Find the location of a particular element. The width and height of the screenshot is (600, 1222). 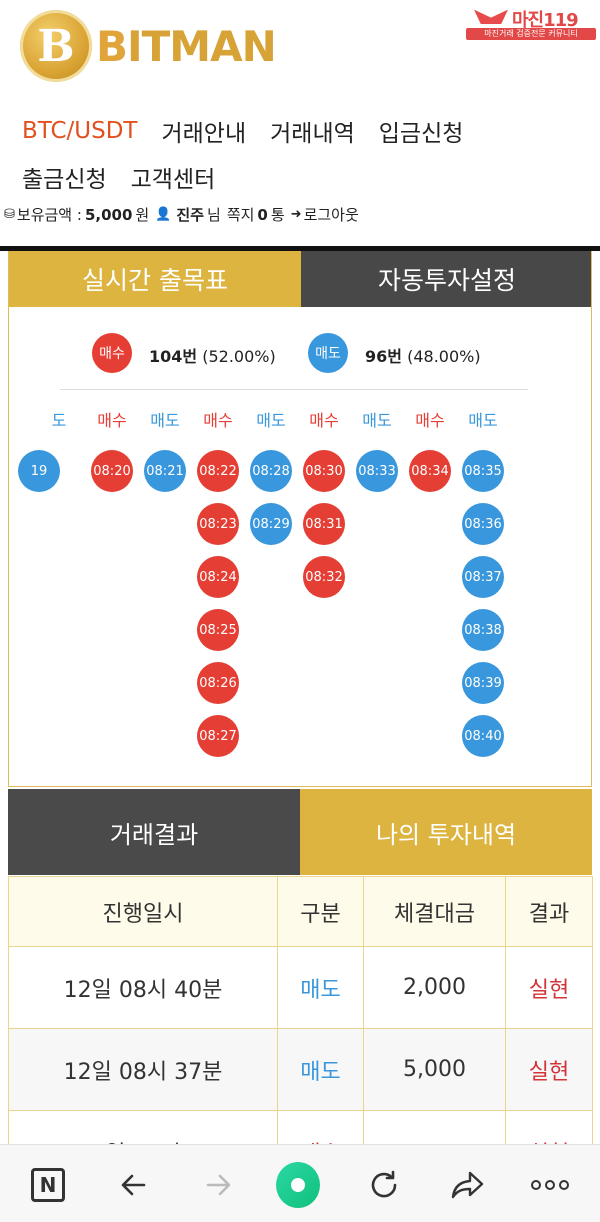

watermark-logo: 마진119 마진거래 검증전문 커뮤니티 is located at coordinates (531, 23).